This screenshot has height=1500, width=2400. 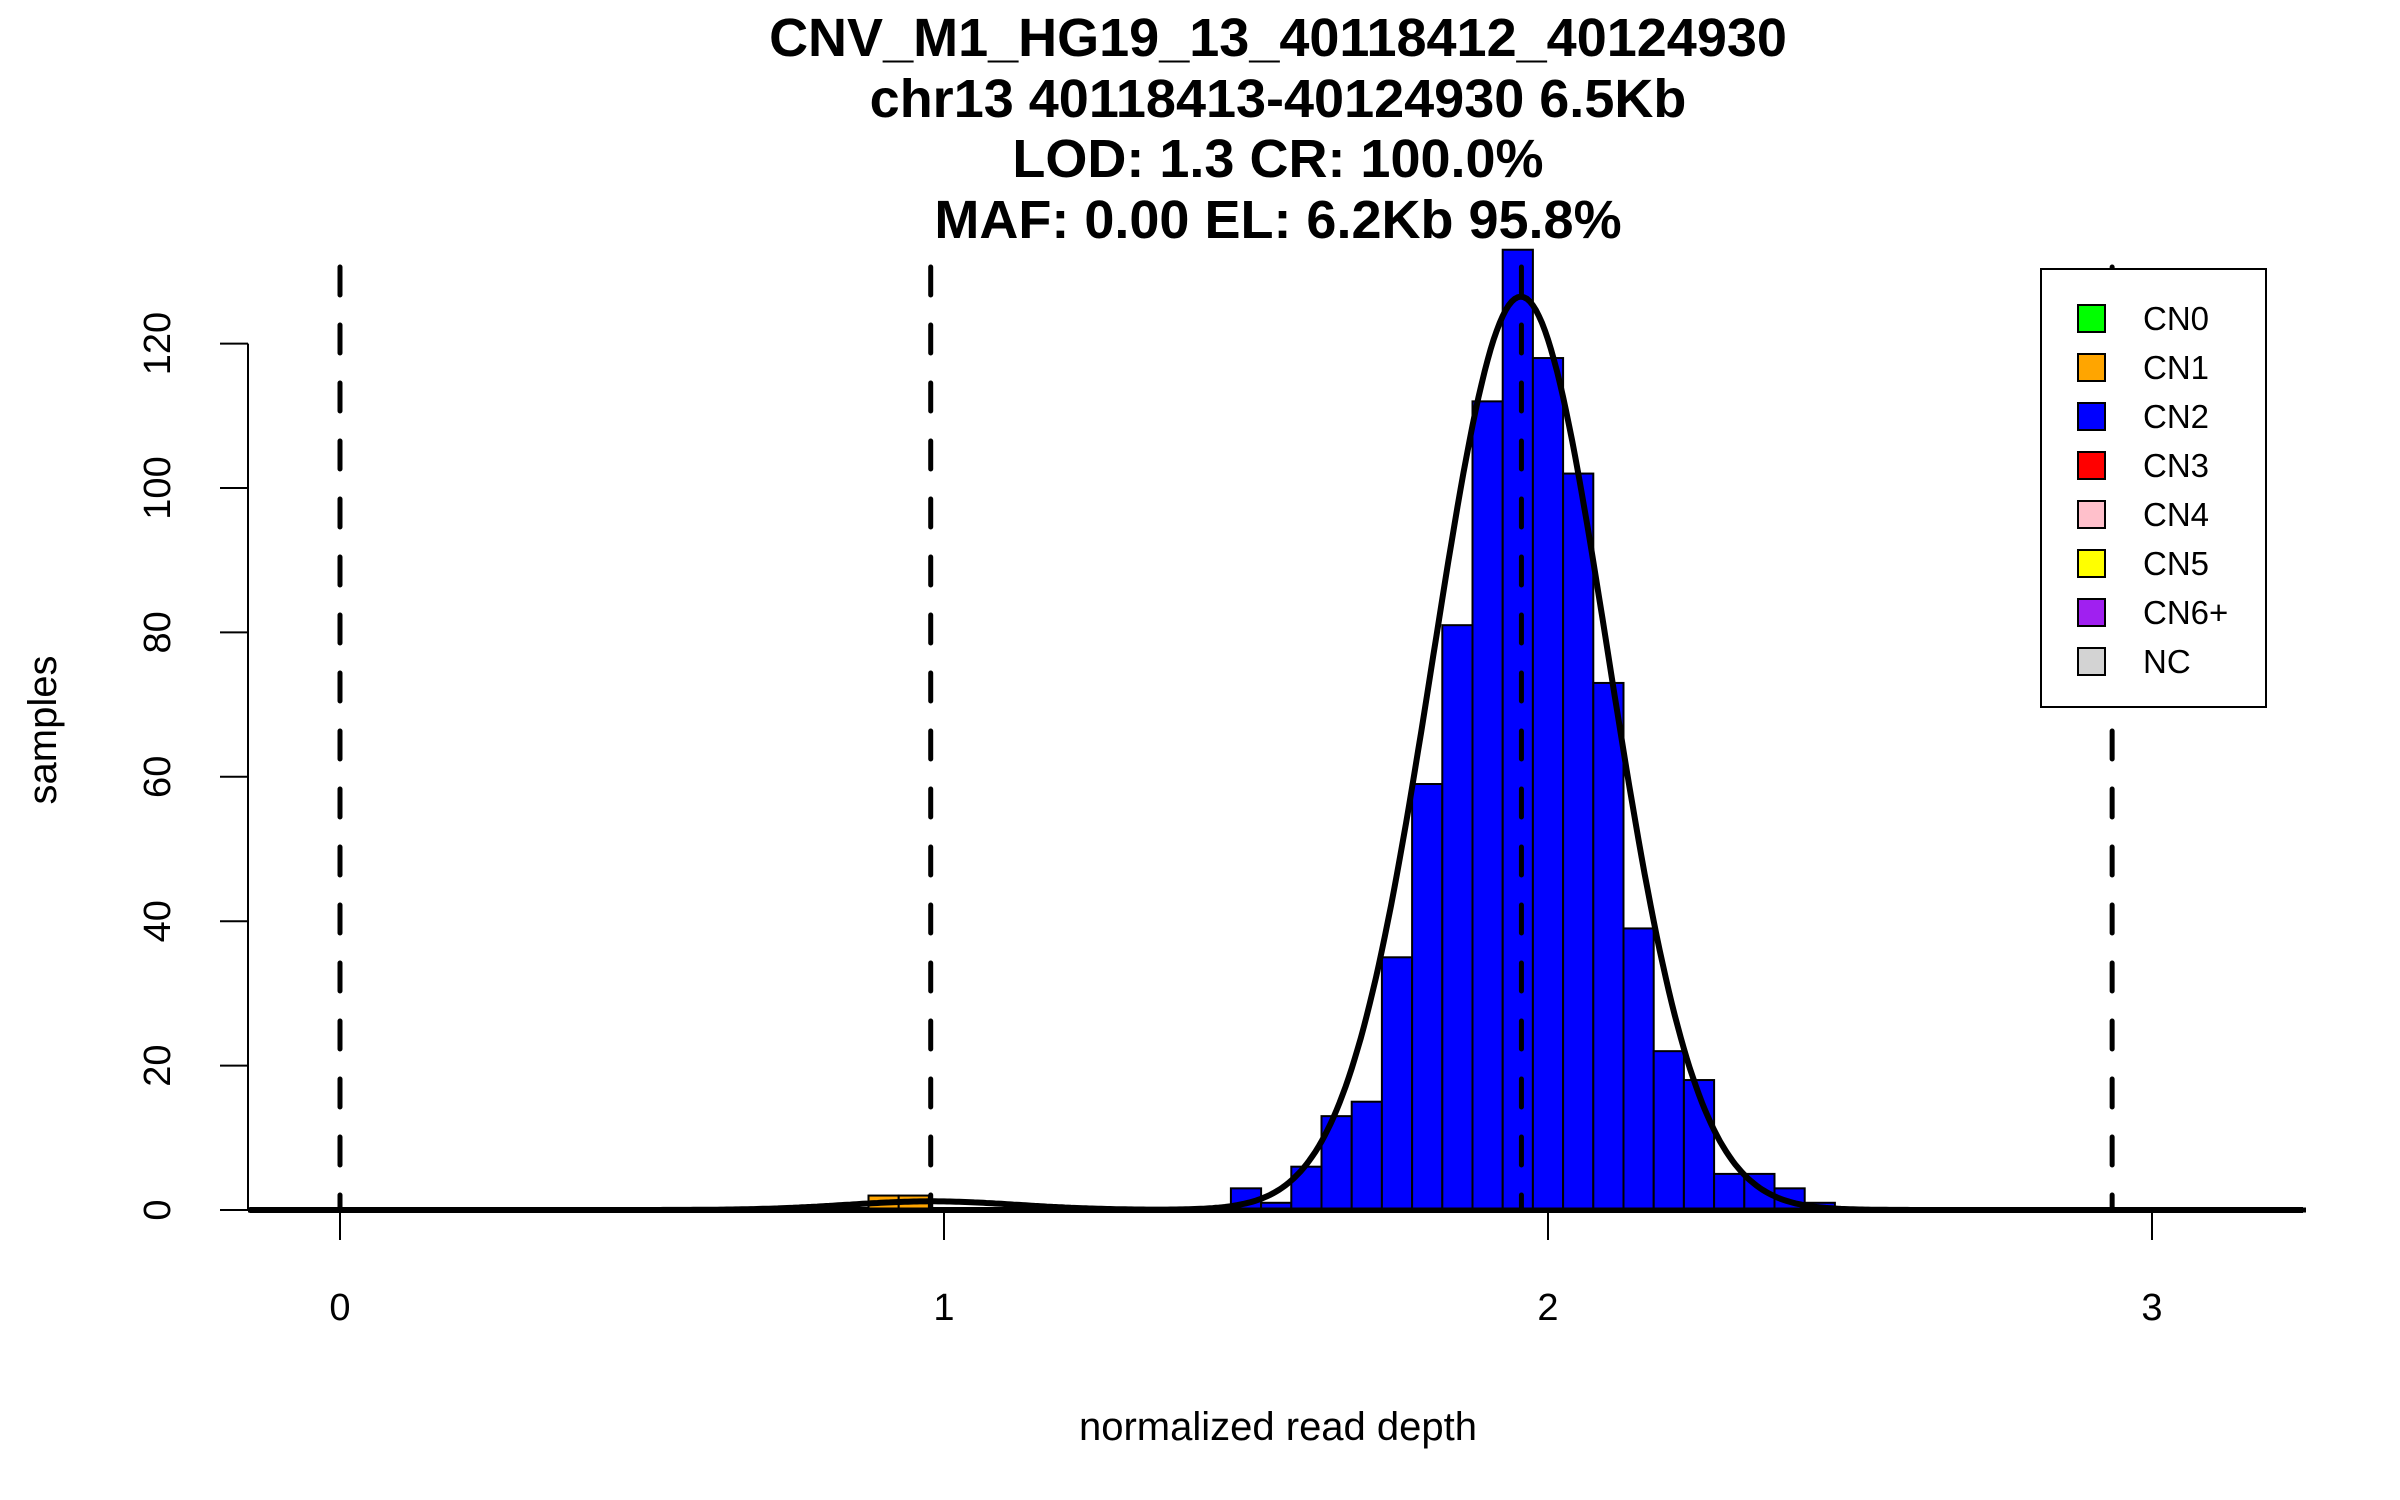 What do you see at coordinates (158, 487) in the screenshot?
I see `y-tick-label: 100` at bounding box center [158, 487].